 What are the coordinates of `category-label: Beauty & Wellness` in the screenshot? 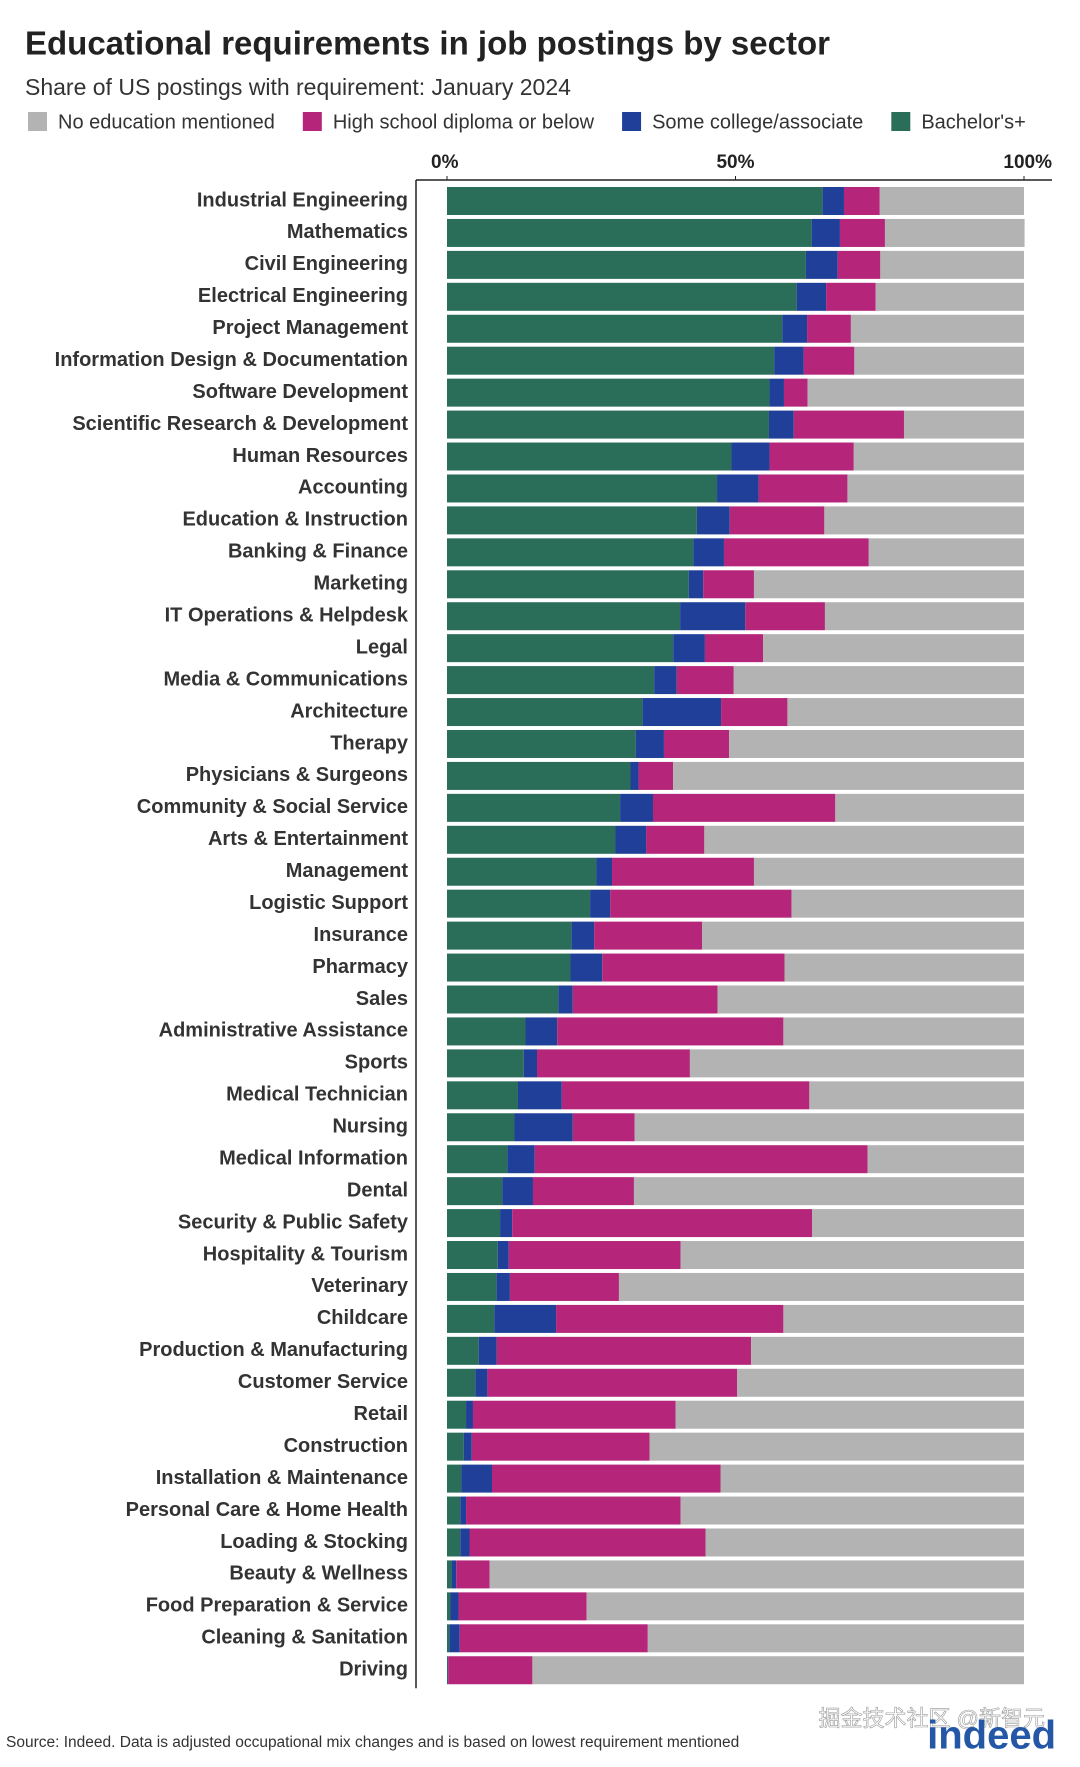 It's located at (318, 1574).